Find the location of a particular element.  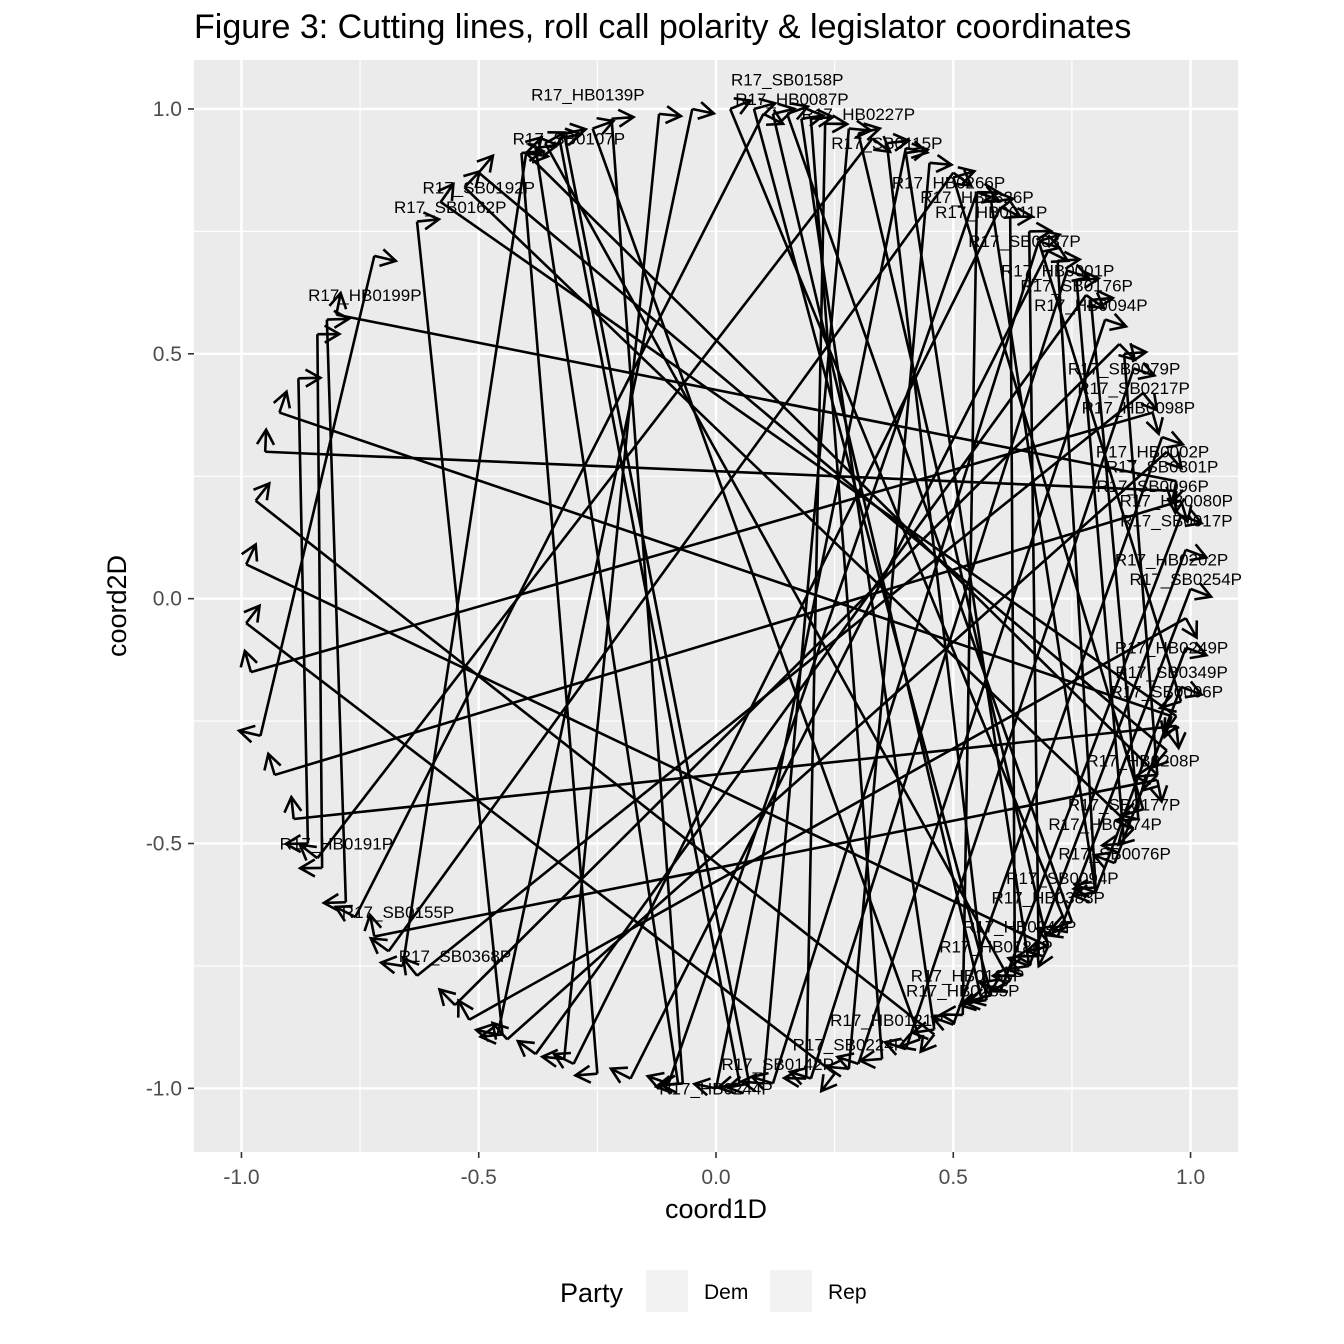

roll-call-label: R17_SB0115P is located at coordinates (886, 143).